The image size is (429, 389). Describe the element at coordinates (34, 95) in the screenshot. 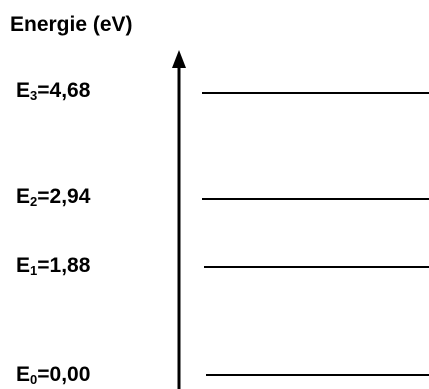

I see `level-subscript: 3` at that location.